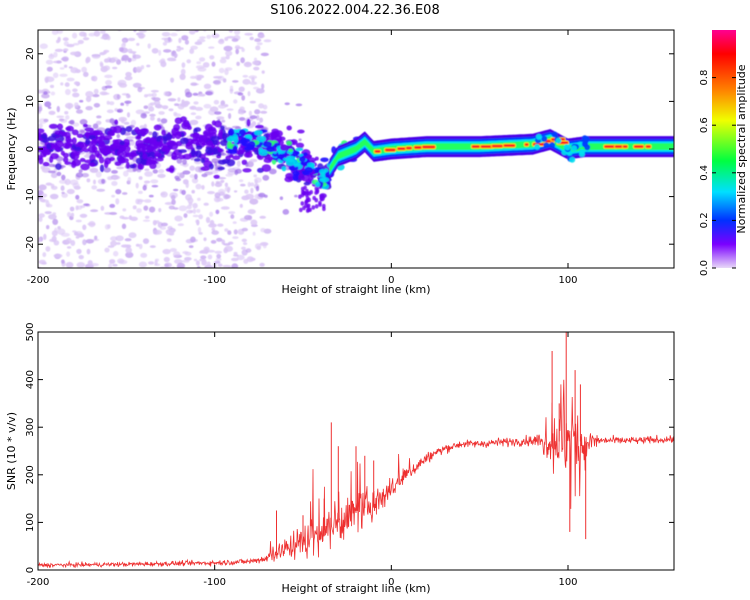 The image size is (750, 600). Describe the element at coordinates (30, 196) in the screenshot. I see `y-tick-label: -10` at that location.